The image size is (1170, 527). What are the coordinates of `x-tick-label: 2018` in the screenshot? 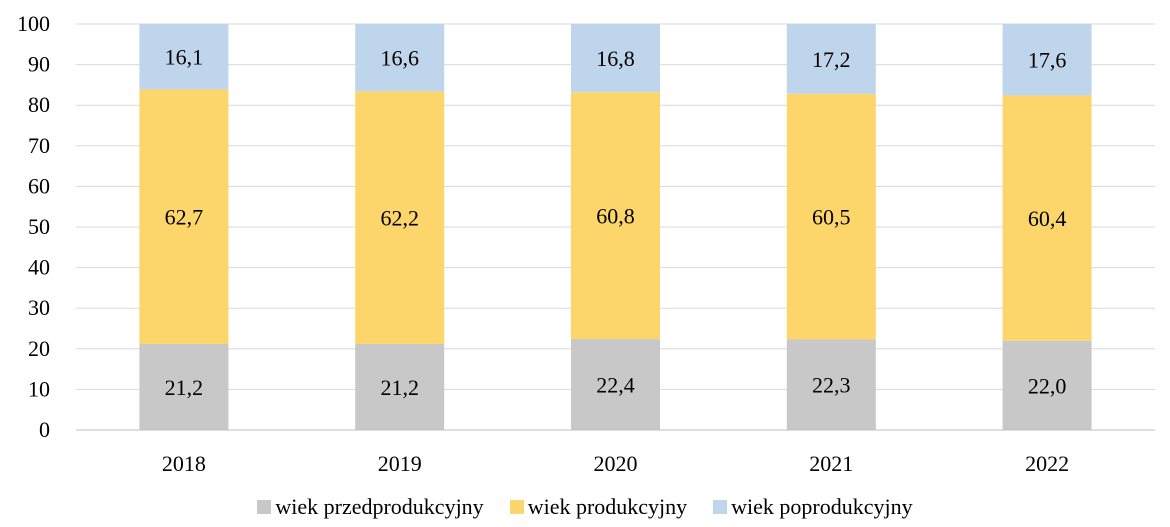 It's located at (184, 463).